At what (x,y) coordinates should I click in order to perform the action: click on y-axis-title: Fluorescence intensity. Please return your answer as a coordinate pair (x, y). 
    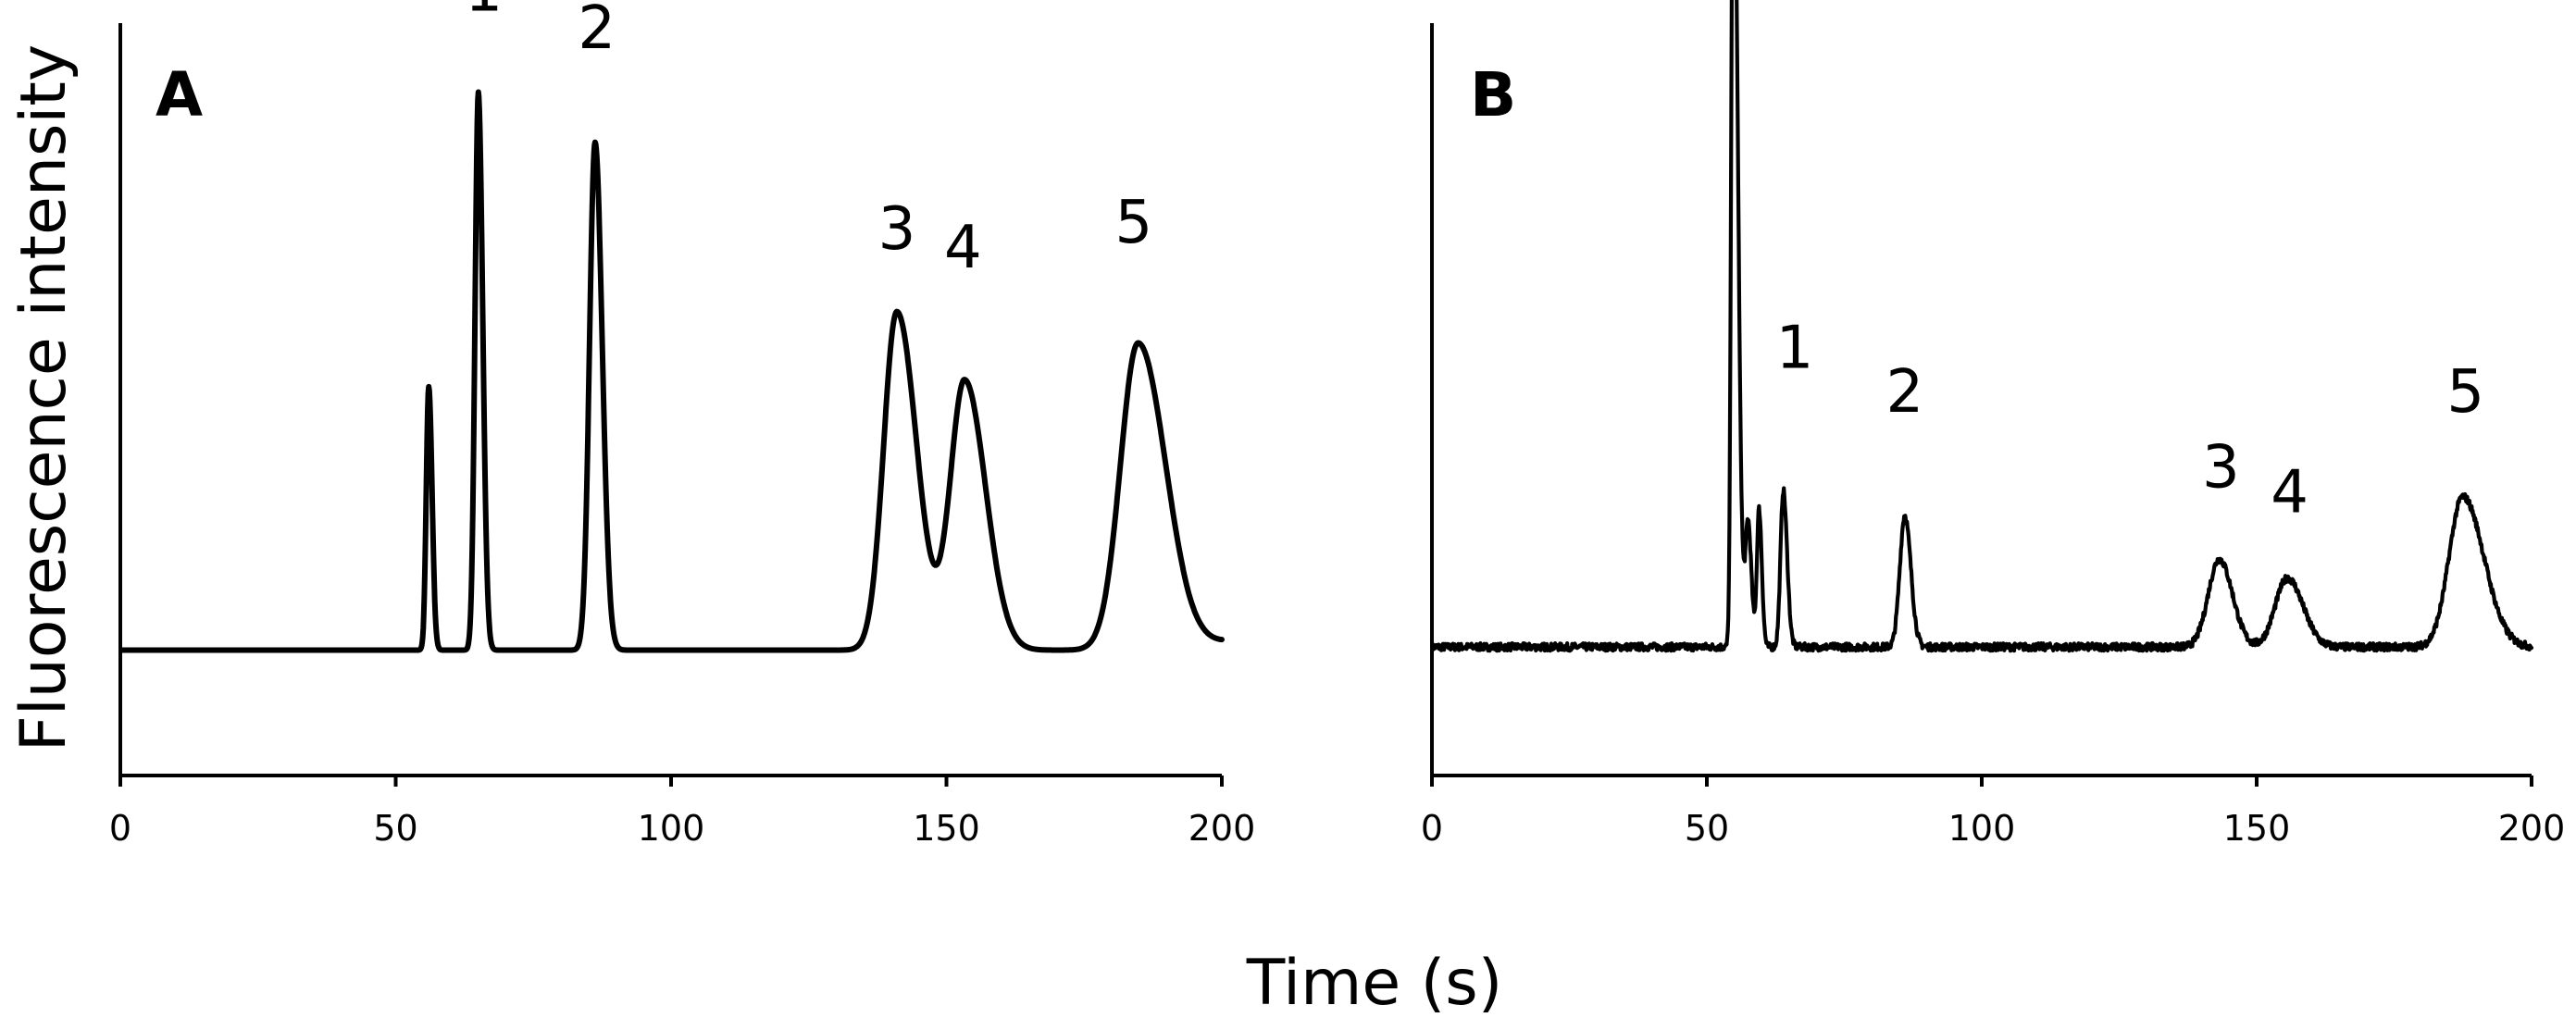
    Looking at the image, I should click on (44, 398).